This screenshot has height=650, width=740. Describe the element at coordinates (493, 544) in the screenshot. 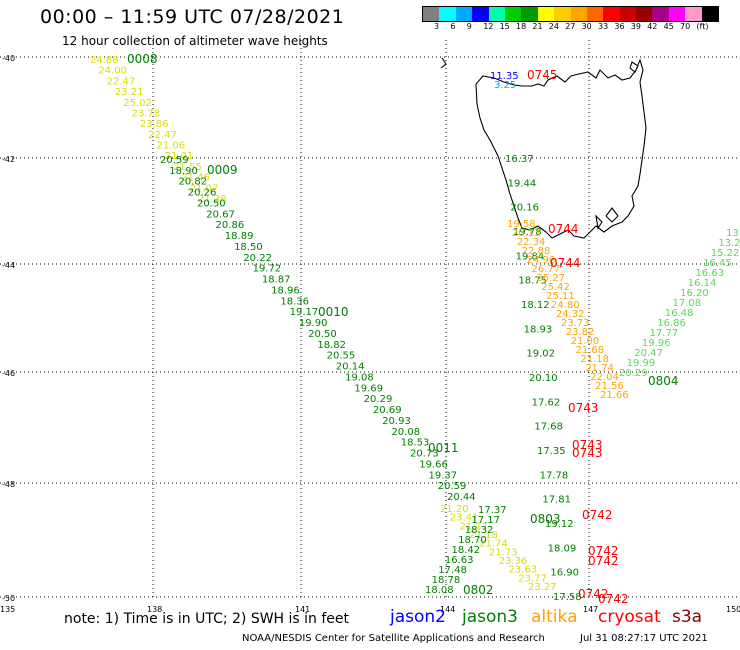

I see `s3a-swh-label: 21.74` at that location.